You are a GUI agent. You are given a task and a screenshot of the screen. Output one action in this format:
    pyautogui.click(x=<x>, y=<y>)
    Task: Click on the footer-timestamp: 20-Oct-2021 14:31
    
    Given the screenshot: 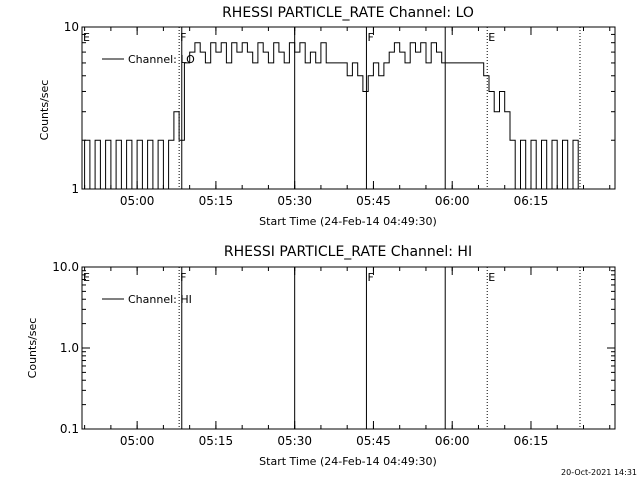 What is the action you would take?
    pyautogui.click(x=599, y=472)
    